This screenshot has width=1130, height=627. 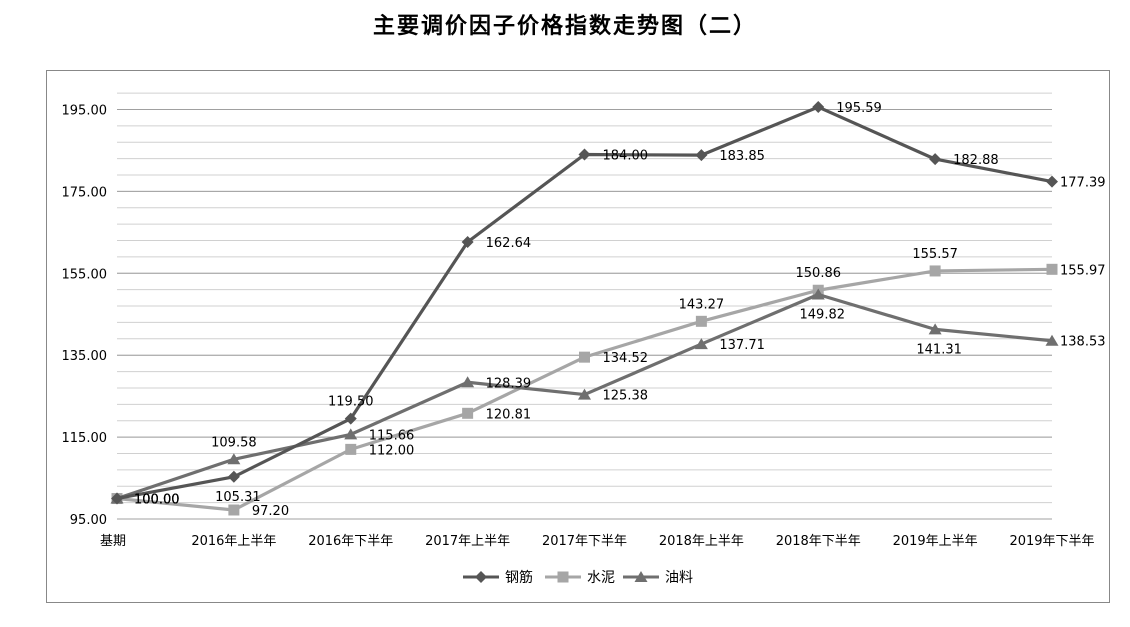 What do you see at coordinates (113, 541) in the screenshot?
I see `x-tick-label: 基期` at bounding box center [113, 541].